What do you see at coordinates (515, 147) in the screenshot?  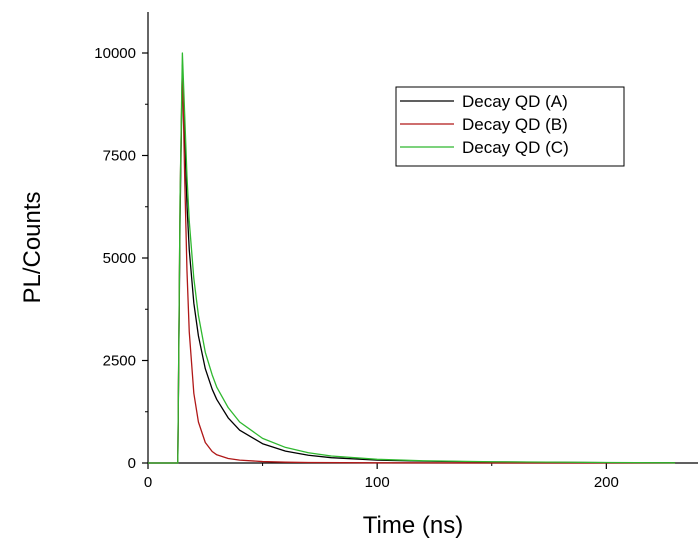 I see `legend-label: Decay QD (C)` at bounding box center [515, 147].